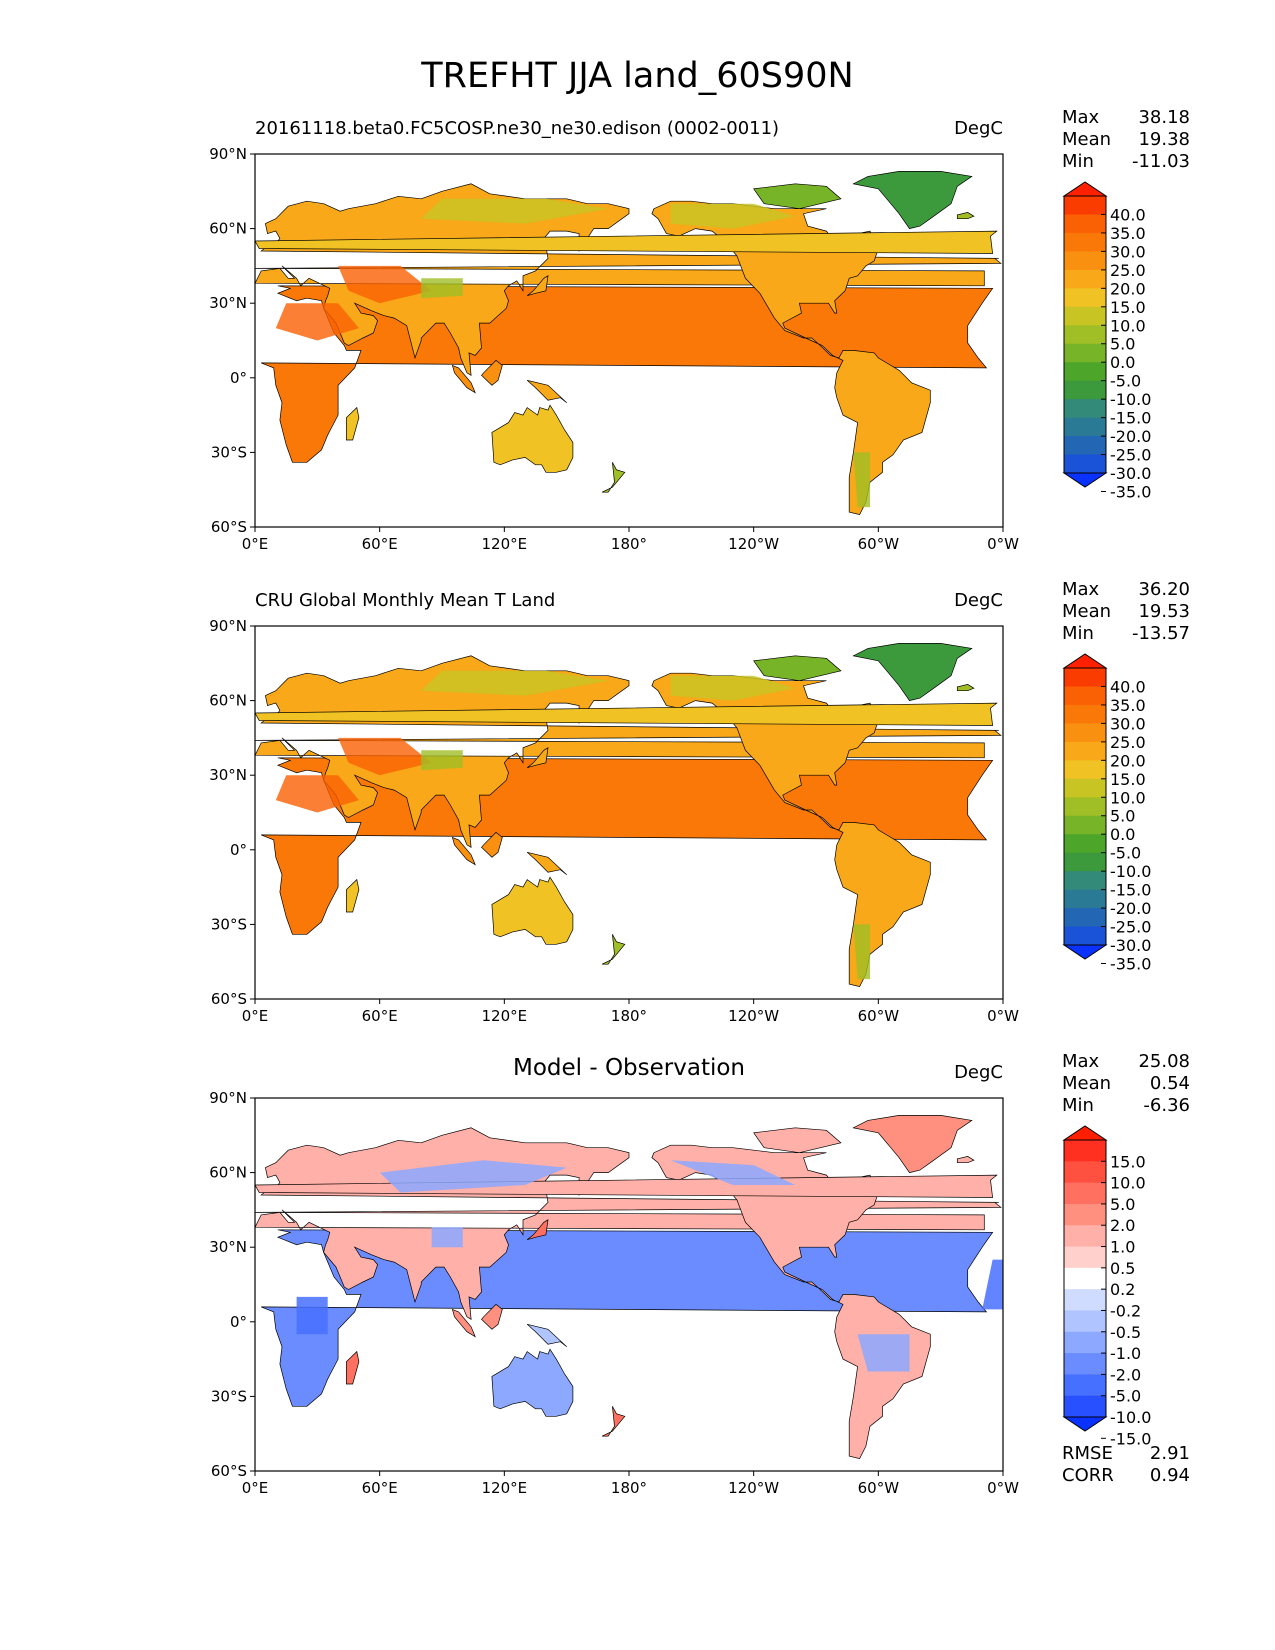 Image resolution: width=1275 pixels, height=1650 pixels. I want to click on stat-value: 25.08, so click(1164, 1061).